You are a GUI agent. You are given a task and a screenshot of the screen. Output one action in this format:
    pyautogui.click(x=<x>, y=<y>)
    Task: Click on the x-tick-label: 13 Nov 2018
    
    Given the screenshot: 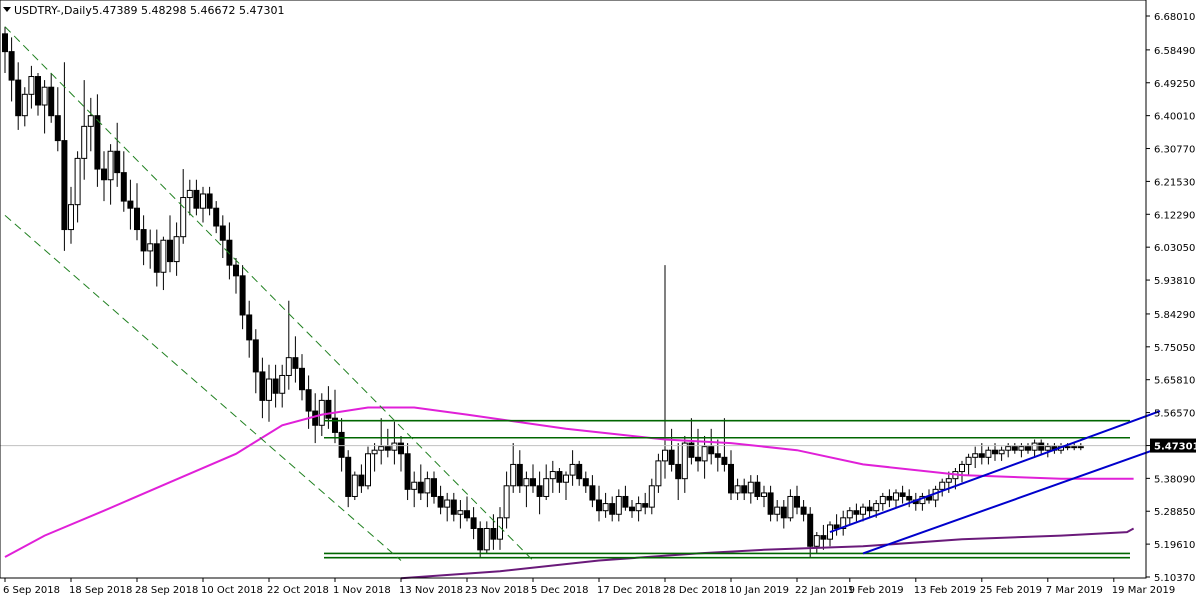 What is the action you would take?
    pyautogui.click(x=431, y=590)
    